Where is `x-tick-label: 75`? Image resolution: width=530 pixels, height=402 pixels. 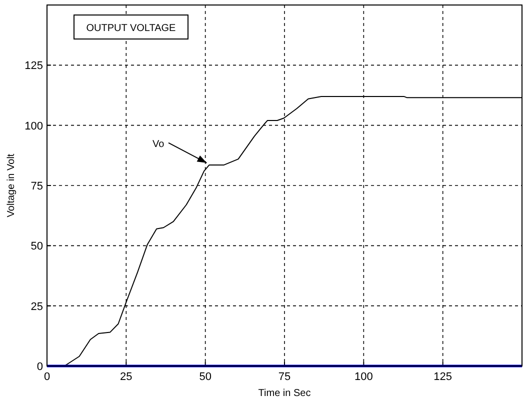 x-tick-label: 75 is located at coordinates (284, 377).